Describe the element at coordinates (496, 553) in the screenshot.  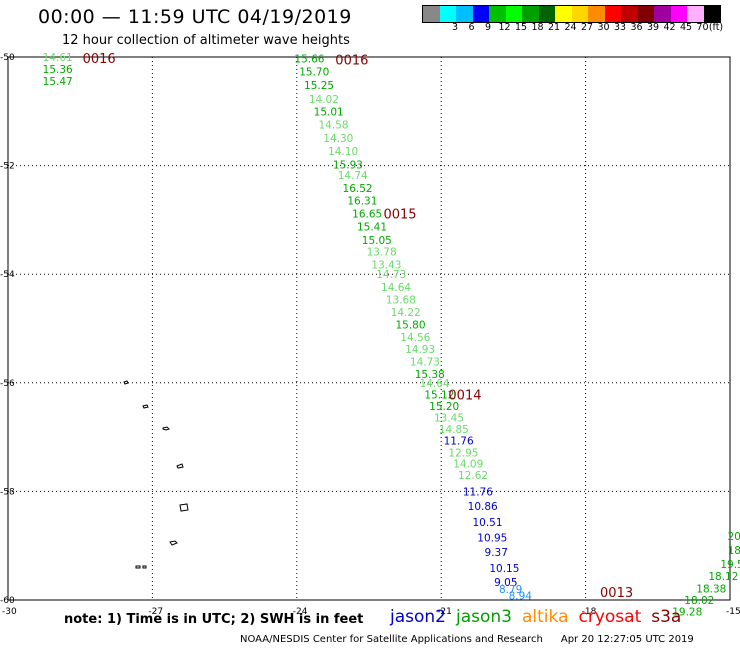
I see `wave-height-label: 9.37` at that location.